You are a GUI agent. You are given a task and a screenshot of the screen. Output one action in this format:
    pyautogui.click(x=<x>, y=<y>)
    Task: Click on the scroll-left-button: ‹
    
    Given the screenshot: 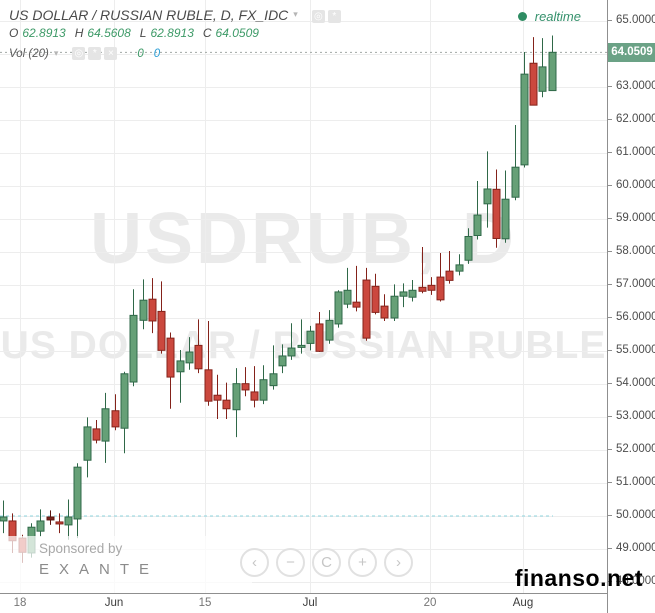 What is the action you would take?
    pyautogui.click(x=254, y=562)
    